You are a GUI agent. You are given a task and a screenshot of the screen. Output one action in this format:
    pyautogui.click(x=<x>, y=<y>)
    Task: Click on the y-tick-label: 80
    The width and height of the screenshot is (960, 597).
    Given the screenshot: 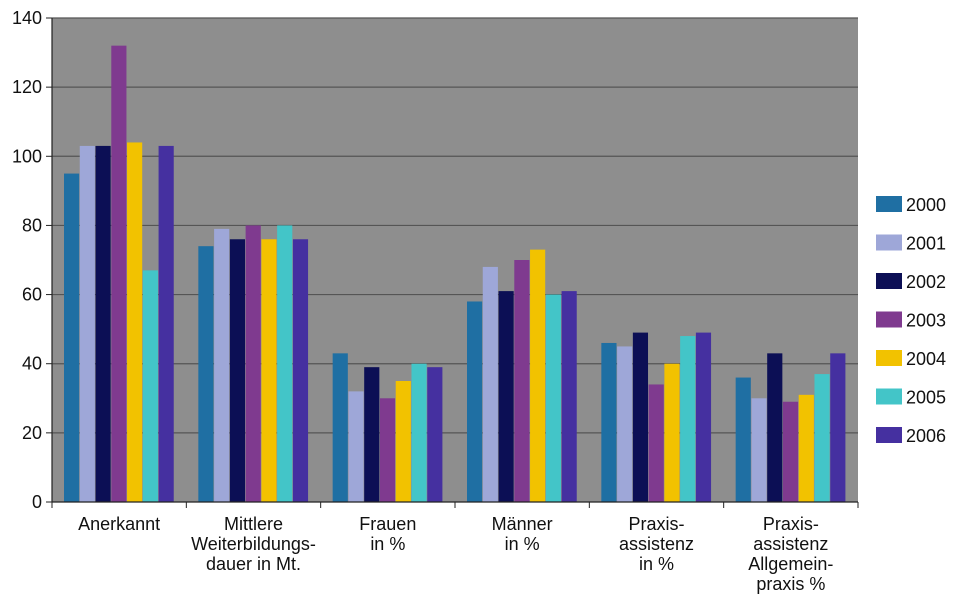 What is the action you would take?
    pyautogui.click(x=32, y=225)
    